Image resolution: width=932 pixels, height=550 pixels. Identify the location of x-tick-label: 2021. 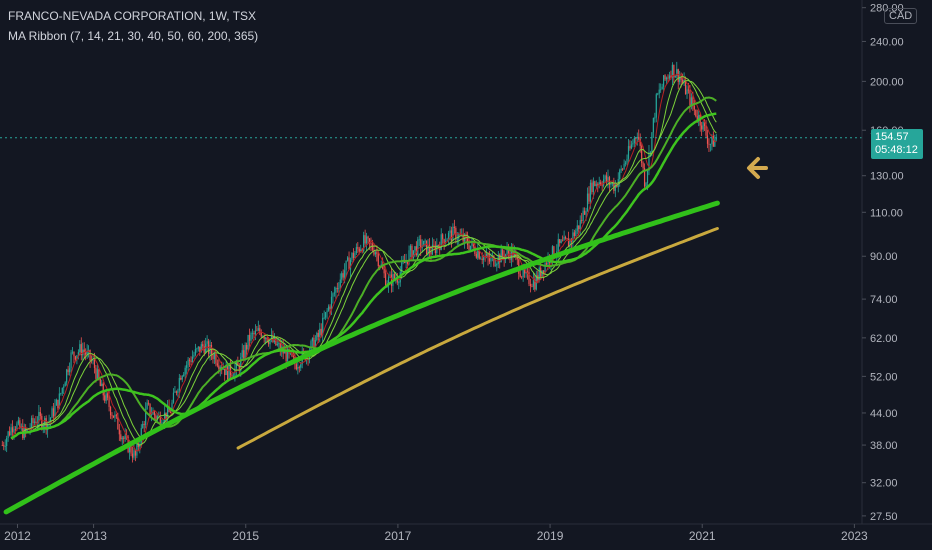
(702, 536).